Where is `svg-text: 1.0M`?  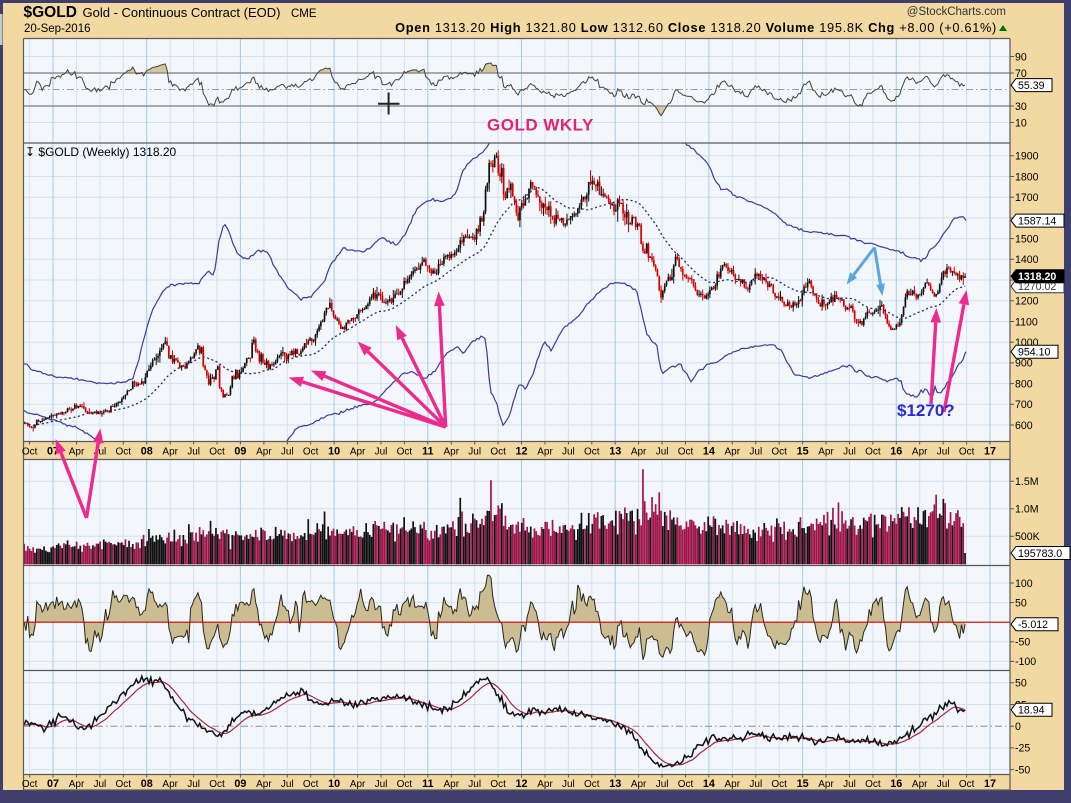
svg-text: 1.0M is located at coordinates (1027, 510).